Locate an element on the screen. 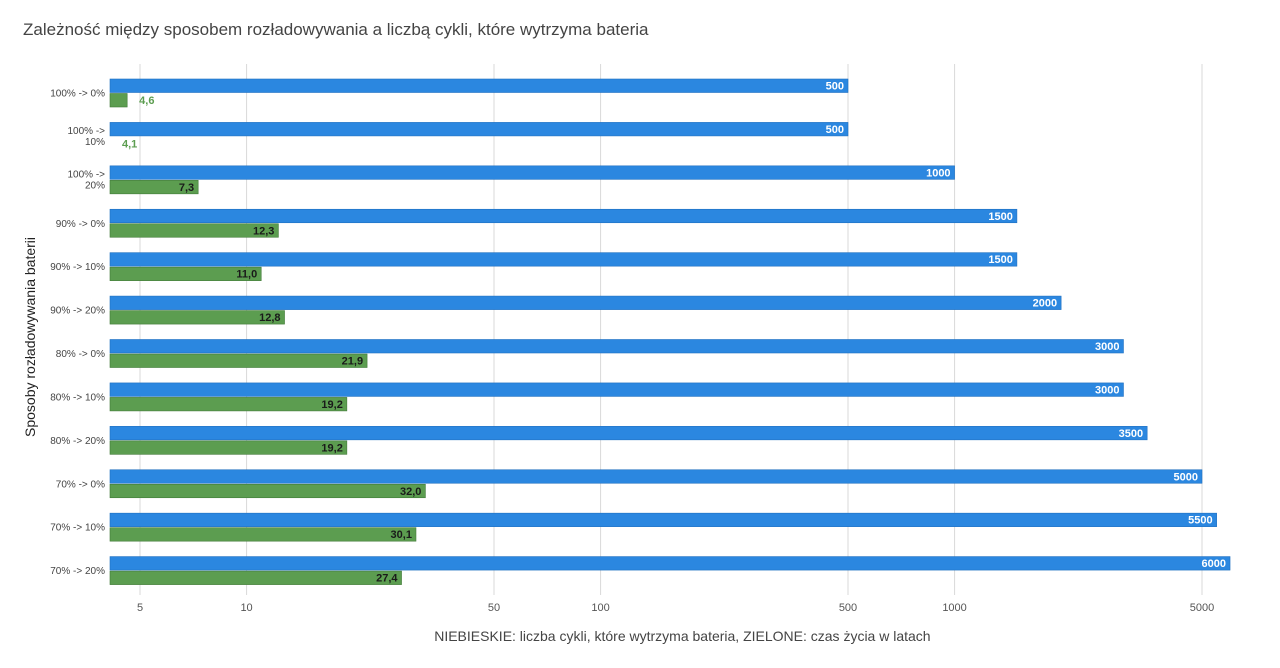 This screenshot has width=1280, height=668. data-label-green: 12,8 is located at coordinates (269, 318).